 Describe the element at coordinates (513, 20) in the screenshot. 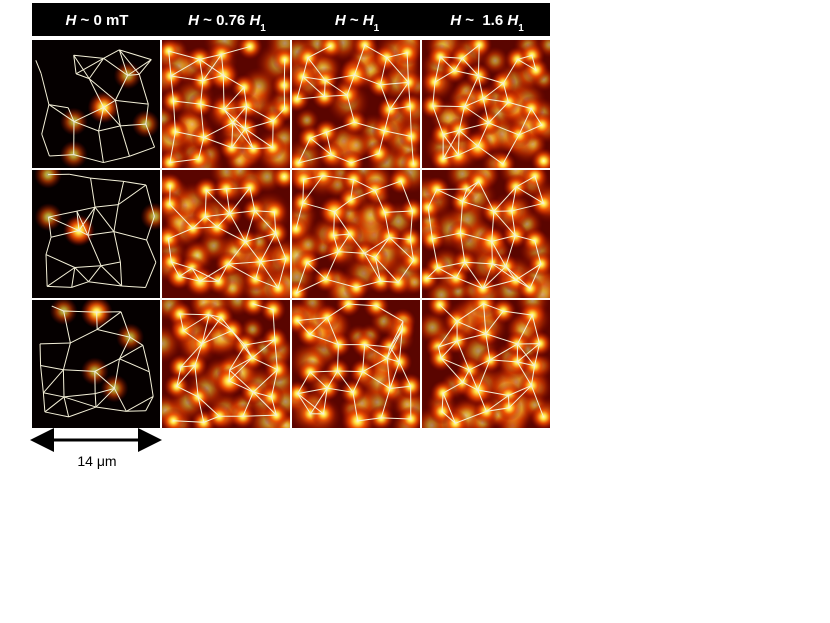

I see `header-part: H` at that location.